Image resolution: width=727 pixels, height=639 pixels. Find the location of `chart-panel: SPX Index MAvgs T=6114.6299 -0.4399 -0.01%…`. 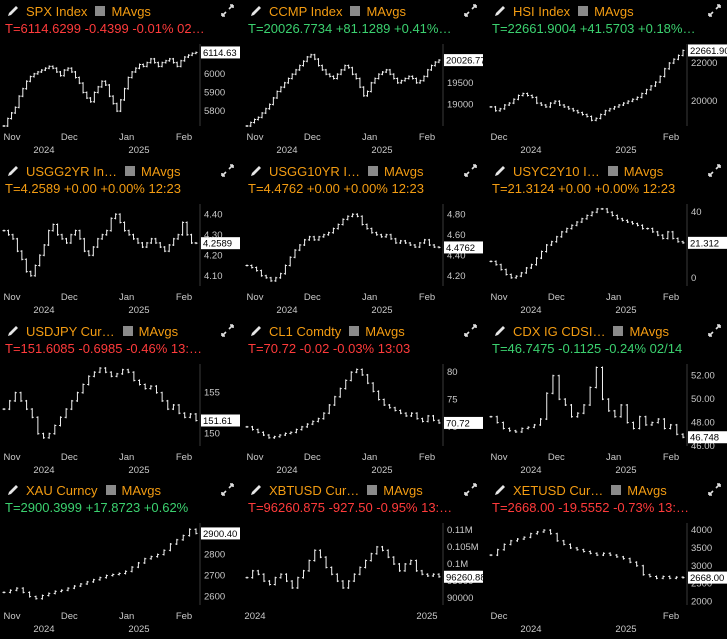

chart-panel: SPX Index MAvgs T=6114.6299 -0.4399 -0.01%… is located at coordinates (120, 79).